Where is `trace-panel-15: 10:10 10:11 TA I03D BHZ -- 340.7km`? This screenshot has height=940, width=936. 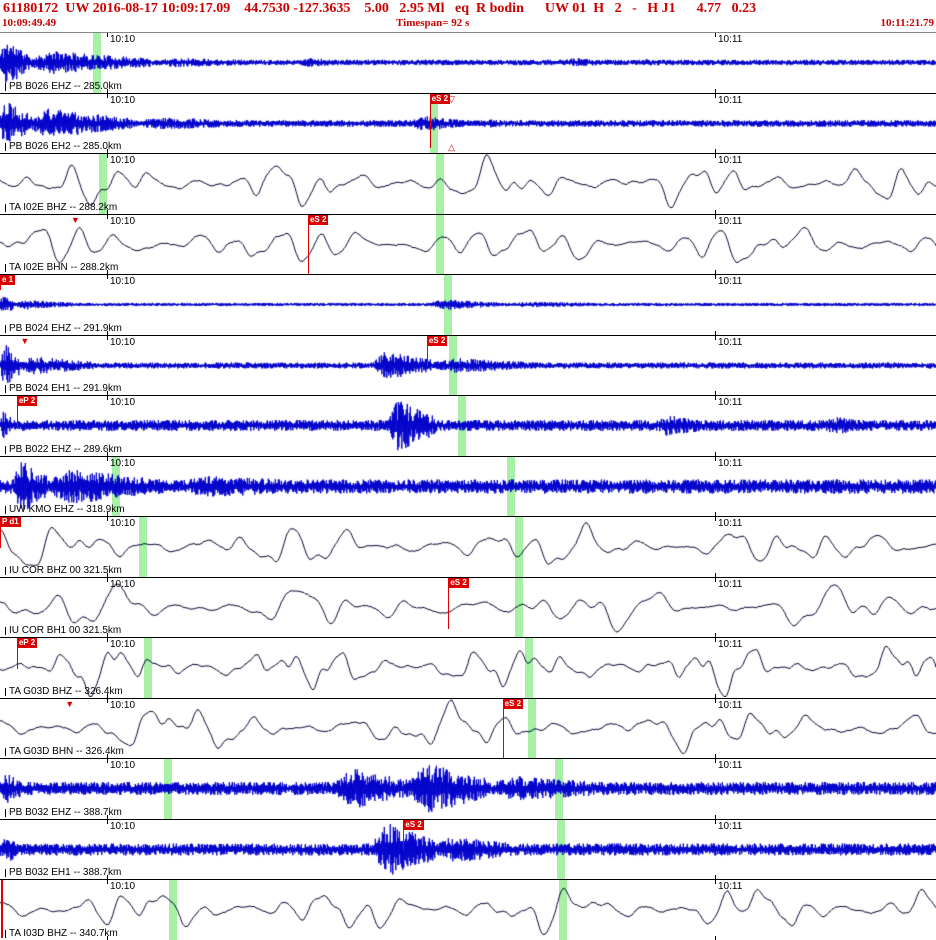 trace-panel-15: 10:10 10:11 TA I03D BHZ -- 340.7km is located at coordinates (468, 910).